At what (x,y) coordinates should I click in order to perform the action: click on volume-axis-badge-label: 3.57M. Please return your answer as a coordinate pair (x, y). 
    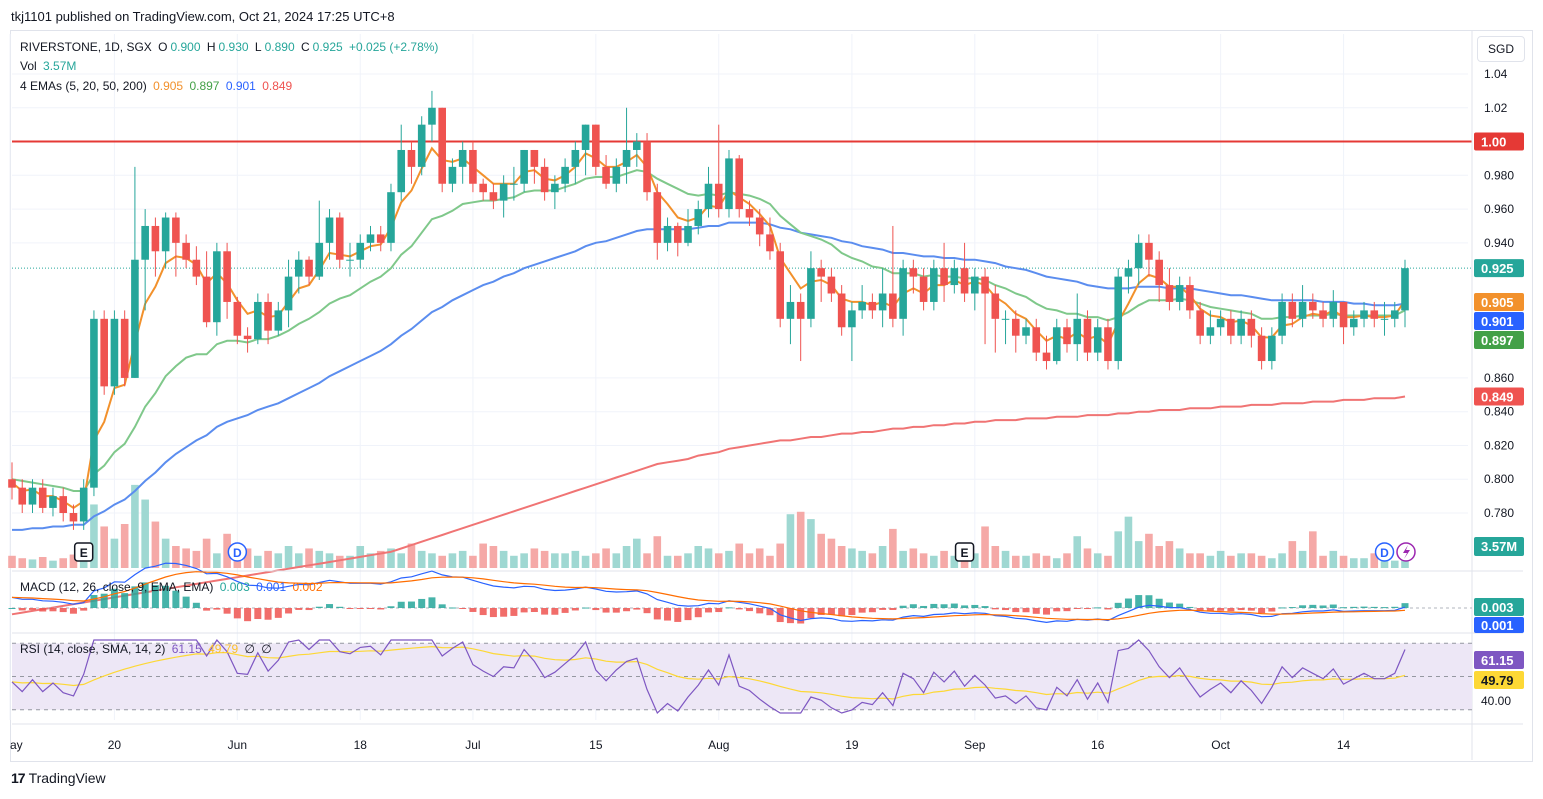
    Looking at the image, I should click on (1499, 546).